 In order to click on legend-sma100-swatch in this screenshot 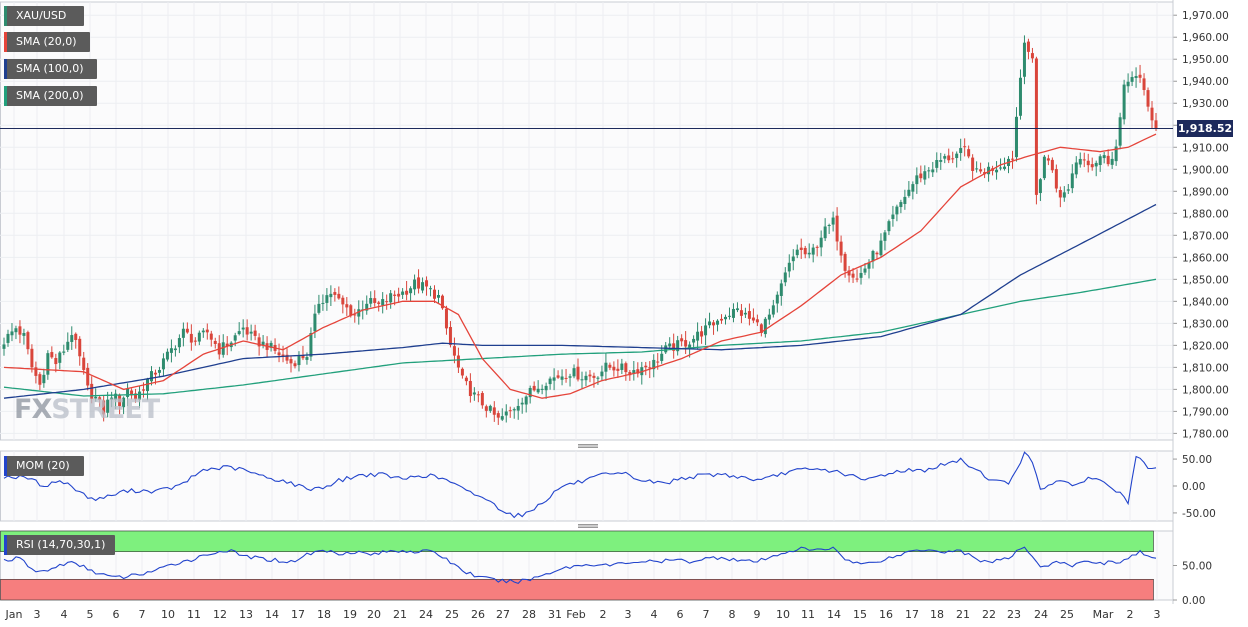, I will do `click(5, 69)`.